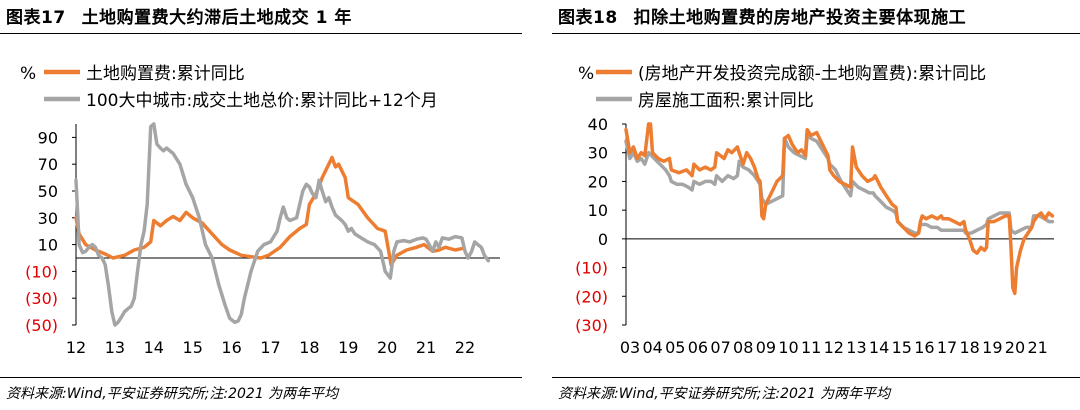 Image resolution: width=1080 pixels, height=410 pixels. What do you see at coordinates (216, 18) in the screenshot?
I see `figure-title-text: 土地购置费大约滞后土地成交 1 年` at bounding box center [216, 18].